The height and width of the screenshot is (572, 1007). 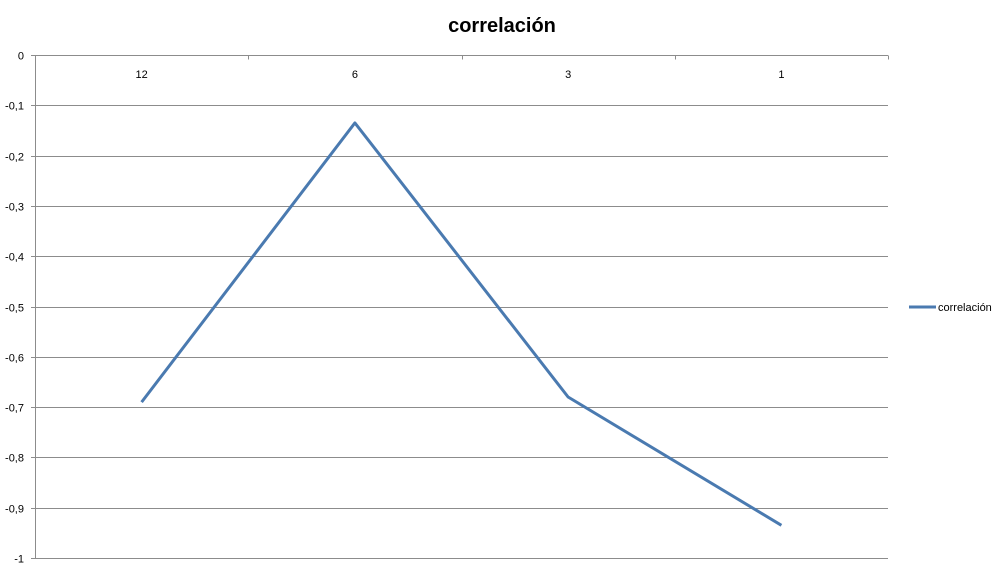 I want to click on chart-title: correlación, so click(x=502, y=26).